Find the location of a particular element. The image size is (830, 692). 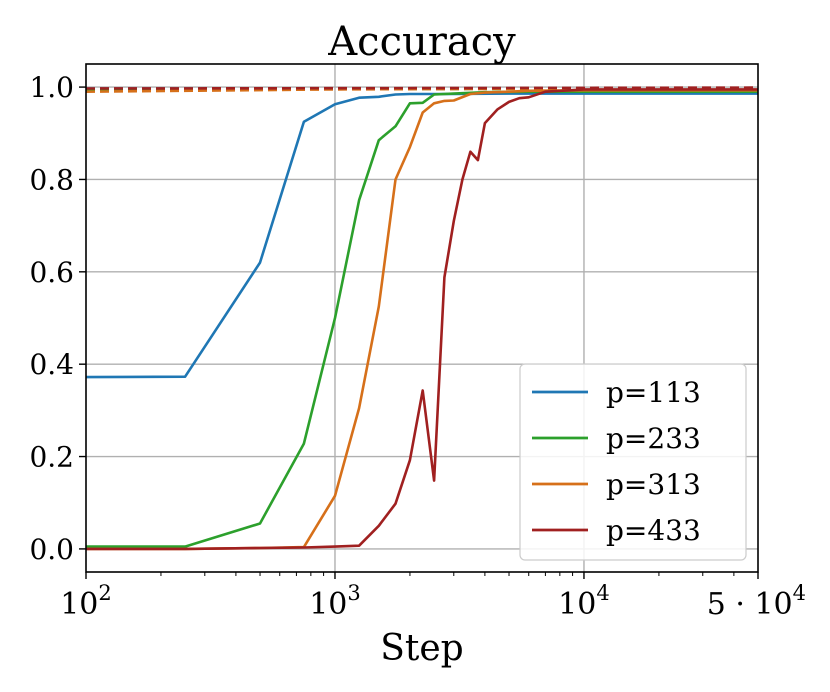

chart-title: Accuracy is located at coordinates (421, 42).